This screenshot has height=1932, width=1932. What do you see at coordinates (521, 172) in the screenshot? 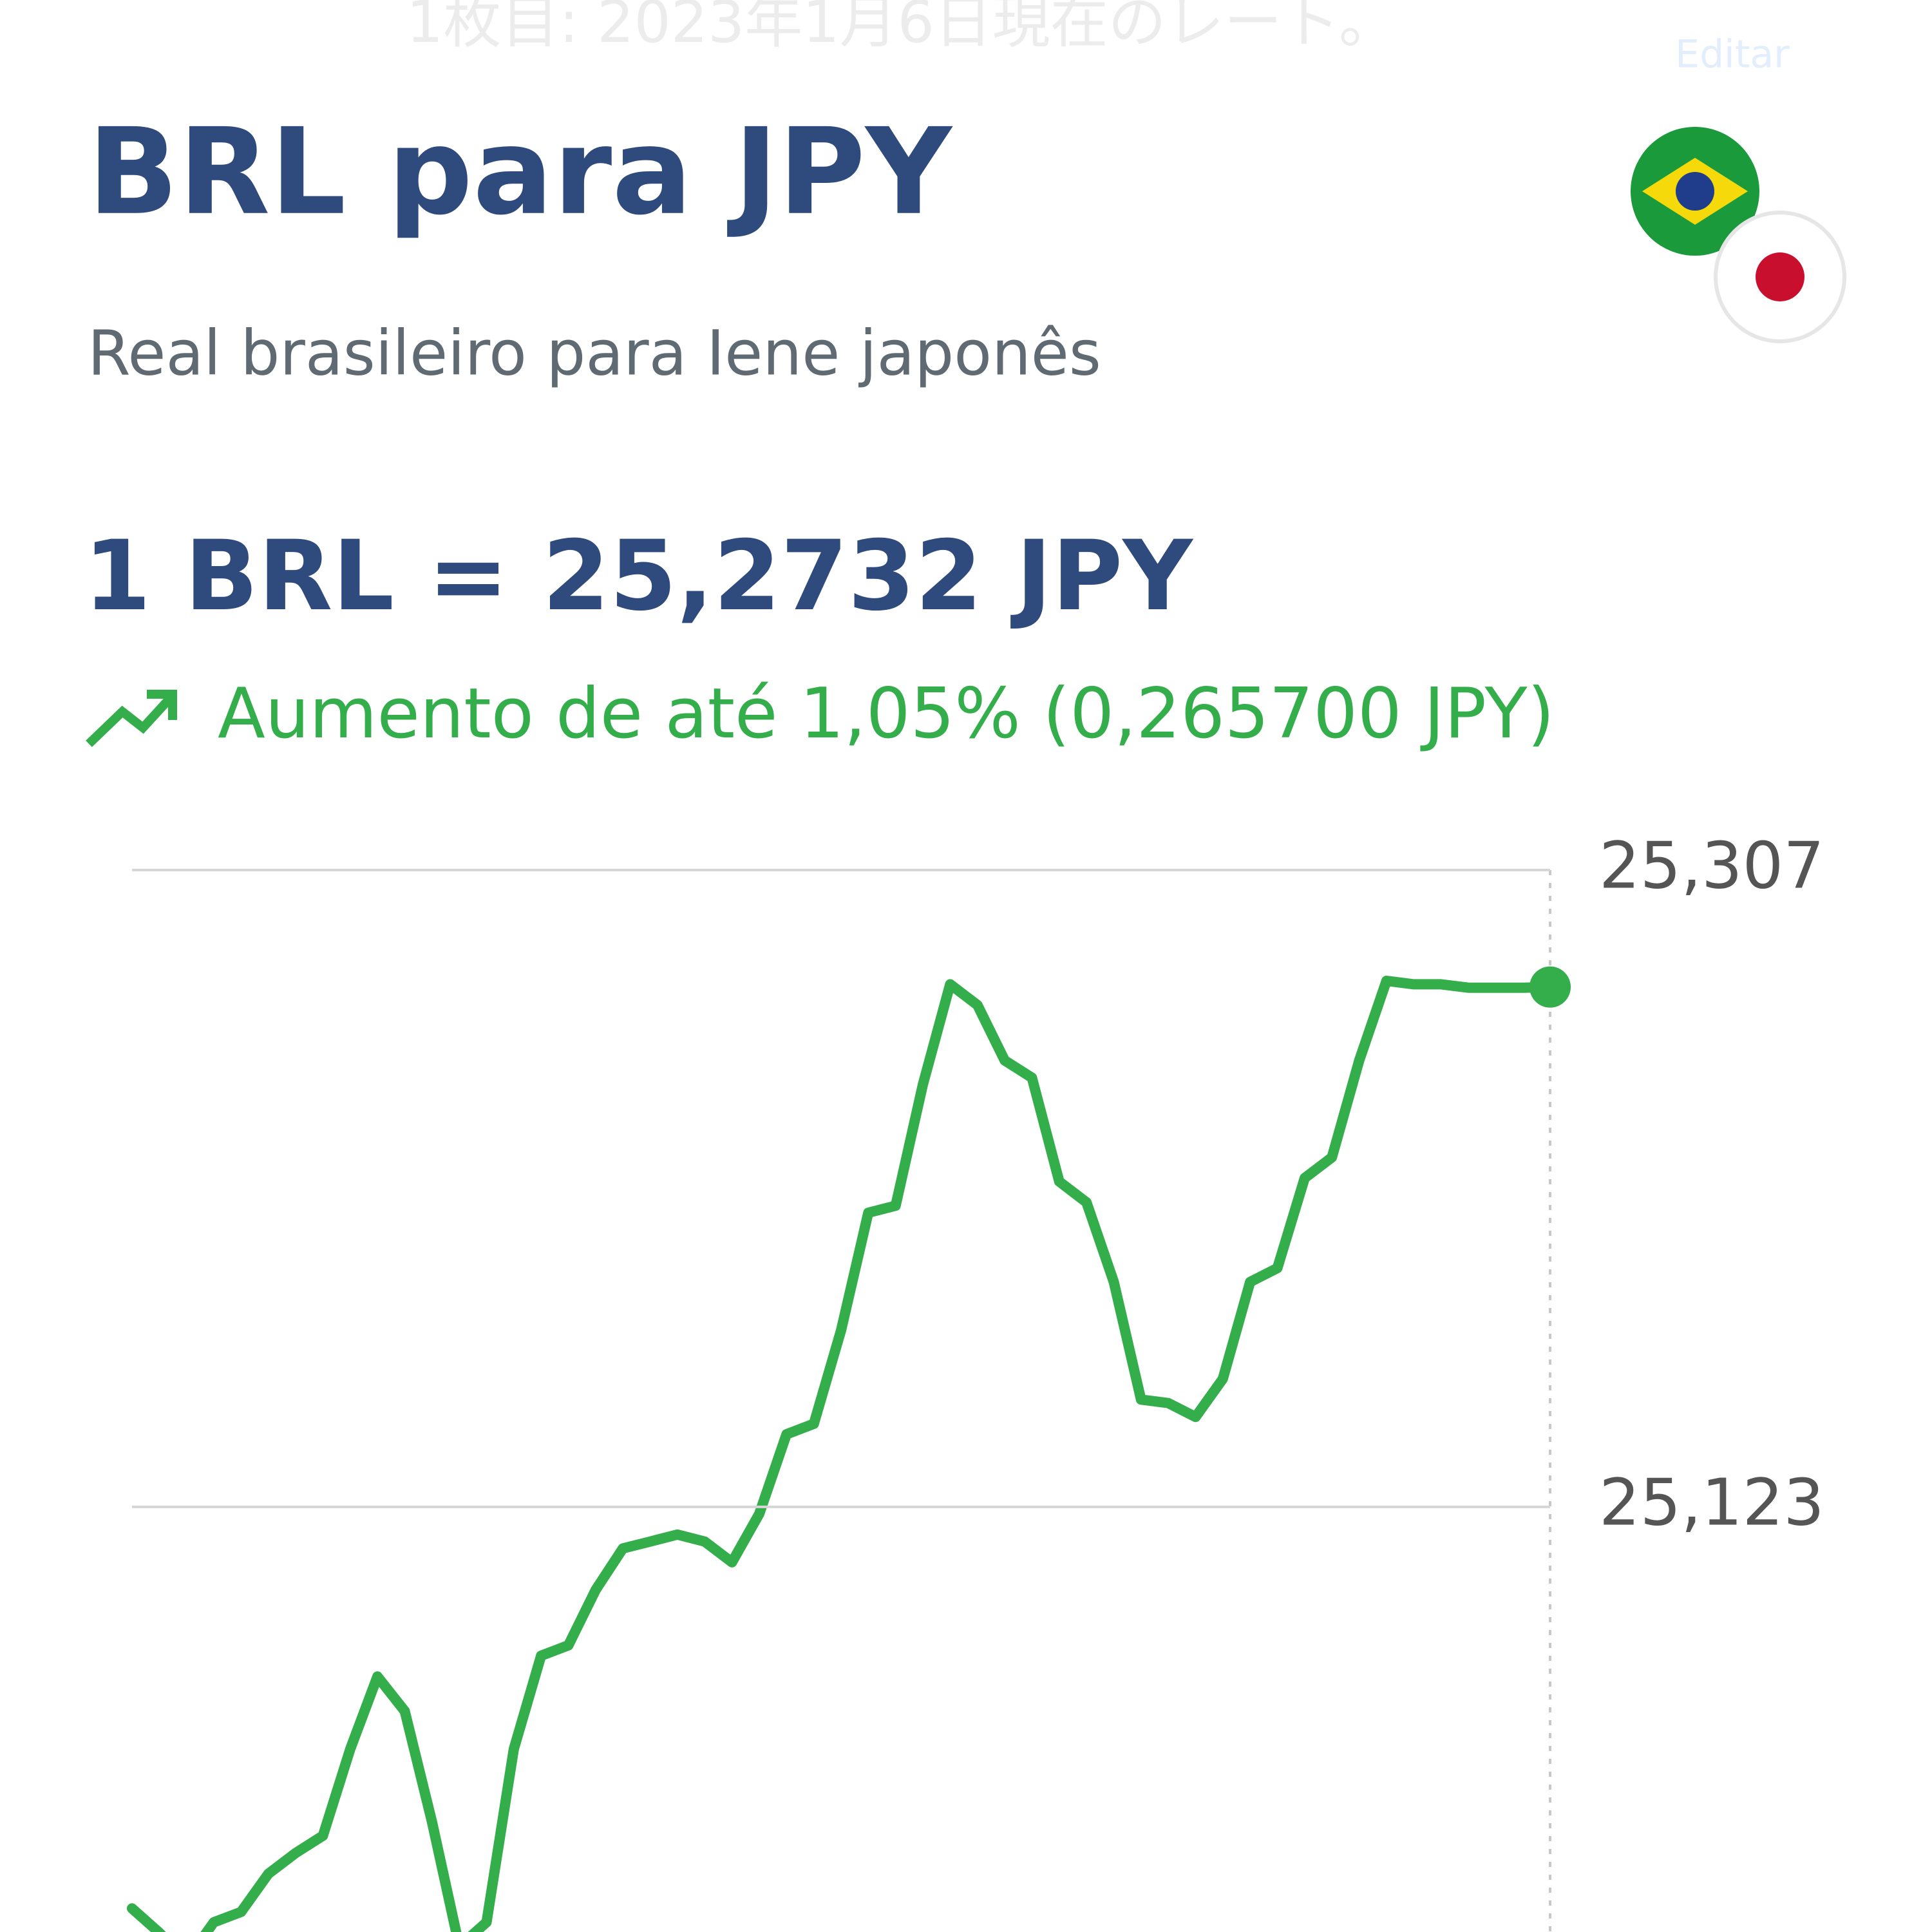
I see `title: BRL para JPY` at bounding box center [521, 172].